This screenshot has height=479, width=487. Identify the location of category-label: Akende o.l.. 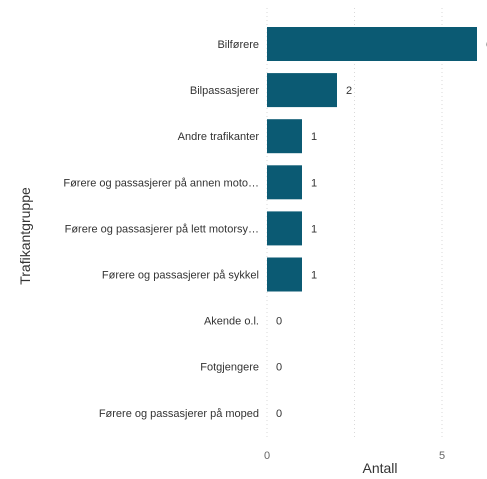
(231, 322).